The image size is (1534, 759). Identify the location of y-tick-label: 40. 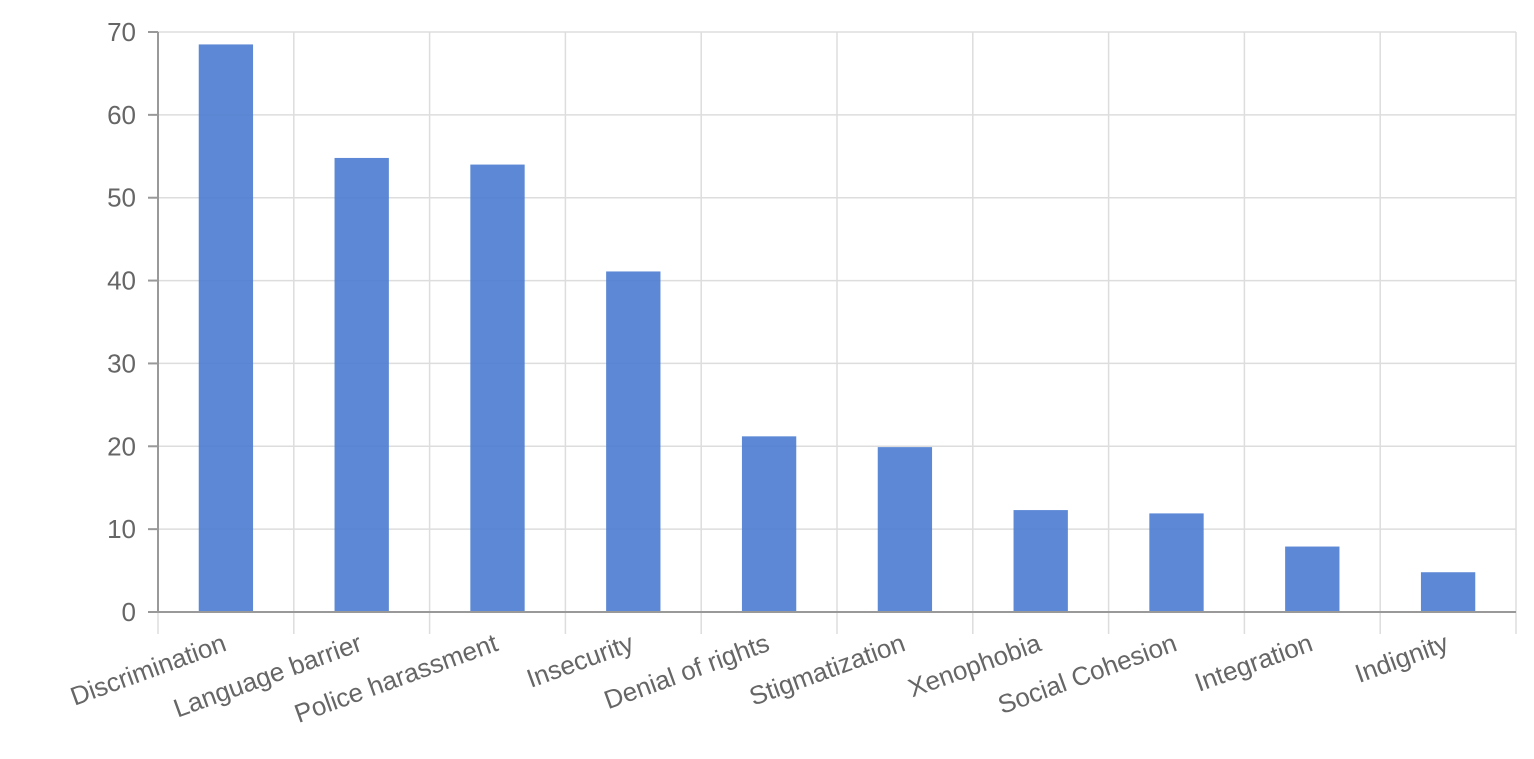
(121, 281).